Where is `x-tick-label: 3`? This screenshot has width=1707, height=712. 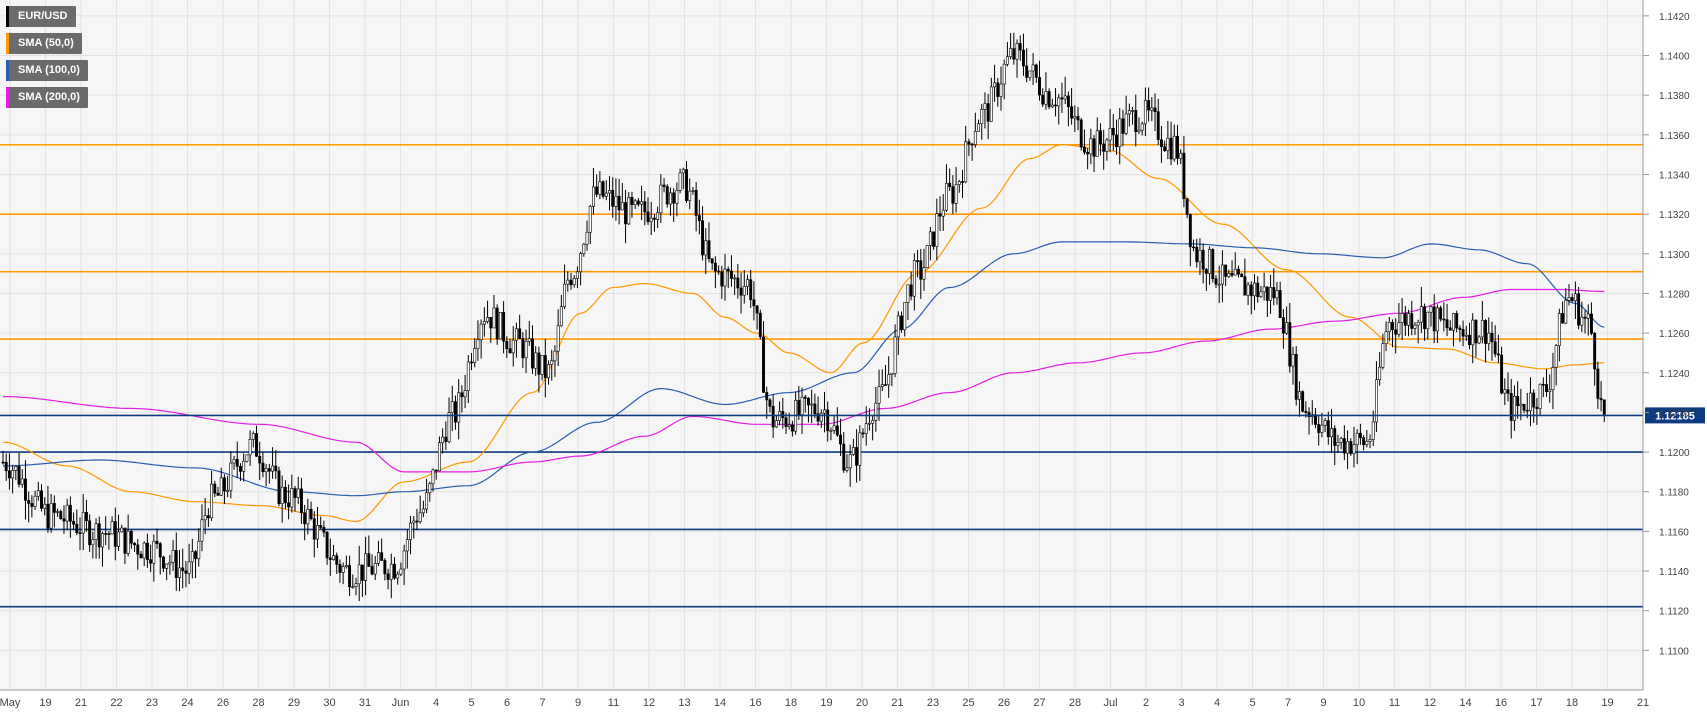 x-tick-label: 3 is located at coordinates (1181, 703).